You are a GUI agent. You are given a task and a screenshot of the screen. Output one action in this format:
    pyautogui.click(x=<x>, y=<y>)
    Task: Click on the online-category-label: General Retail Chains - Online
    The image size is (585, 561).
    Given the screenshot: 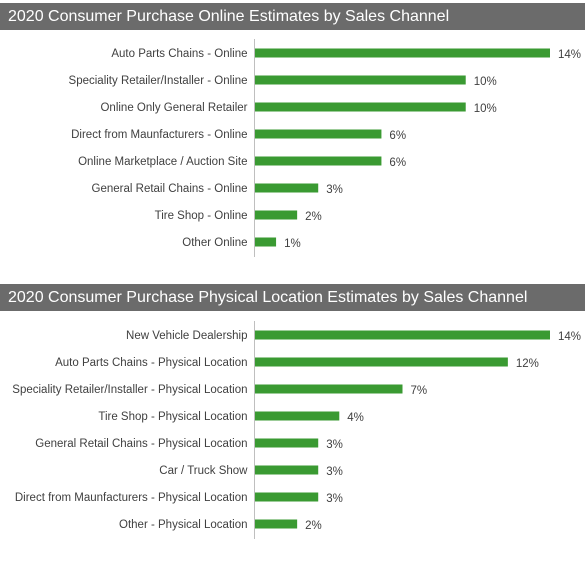 What is the action you would take?
    pyautogui.click(x=170, y=189)
    